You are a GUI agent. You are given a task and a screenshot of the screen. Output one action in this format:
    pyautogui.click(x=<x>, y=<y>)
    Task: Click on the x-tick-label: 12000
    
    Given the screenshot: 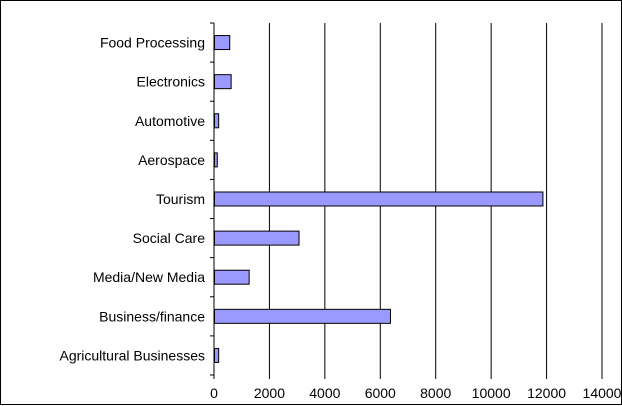 What is the action you would take?
    pyautogui.click(x=546, y=393)
    